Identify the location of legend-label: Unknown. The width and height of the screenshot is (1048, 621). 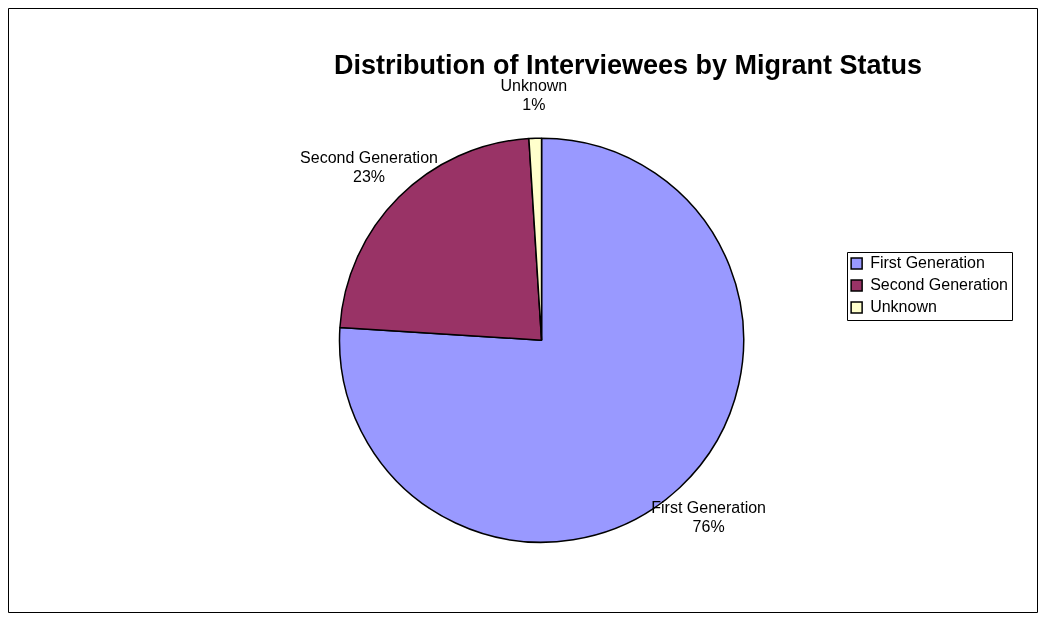
(903, 306).